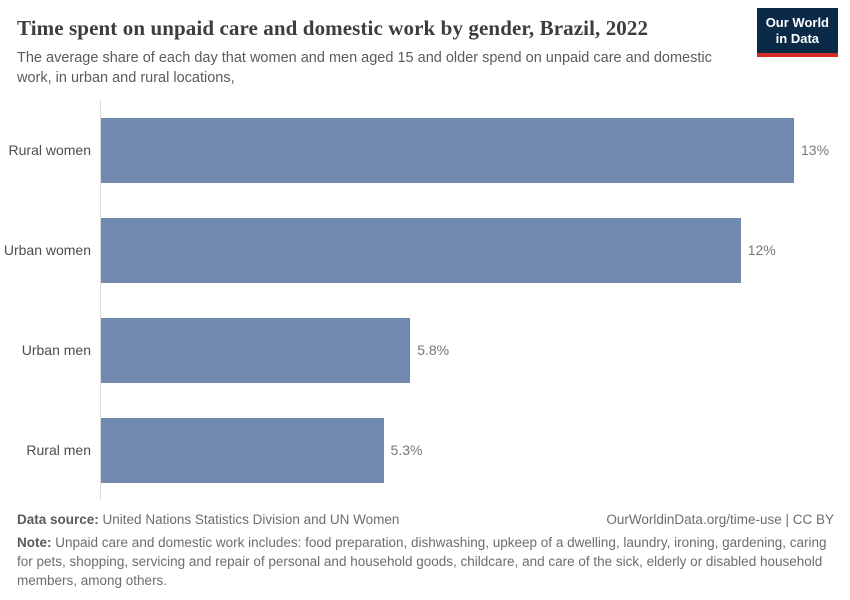 The height and width of the screenshot is (600, 850). Describe the element at coordinates (815, 150) in the screenshot. I see `value-label: 13%` at that location.